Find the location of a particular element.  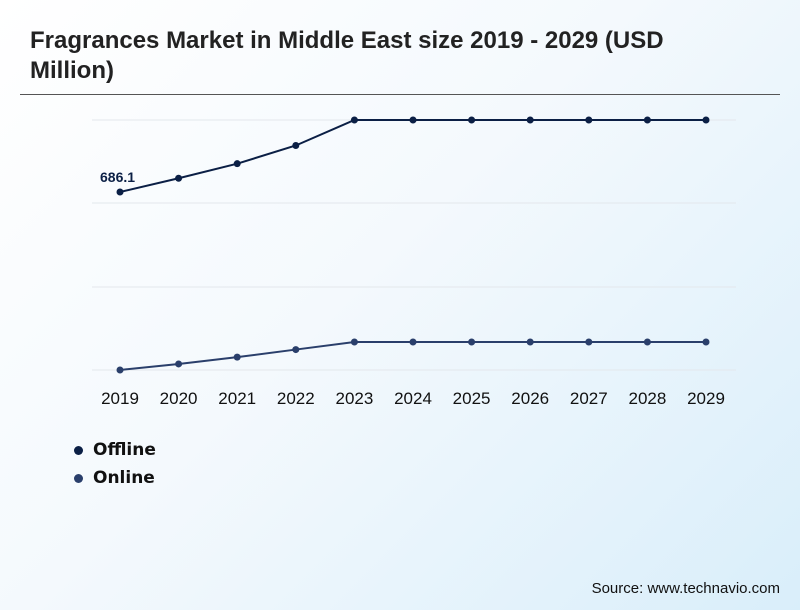

data-point-offline-2026 is located at coordinates (530, 120).